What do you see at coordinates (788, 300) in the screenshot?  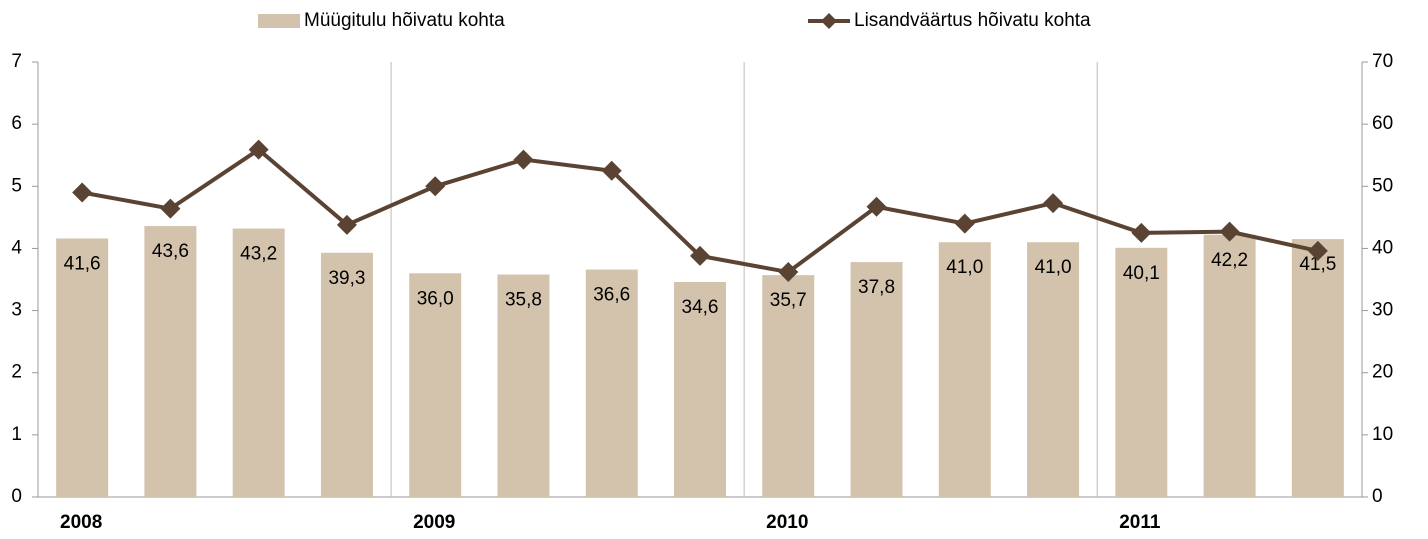 I see `bar-value-label: 35,7` at bounding box center [788, 300].